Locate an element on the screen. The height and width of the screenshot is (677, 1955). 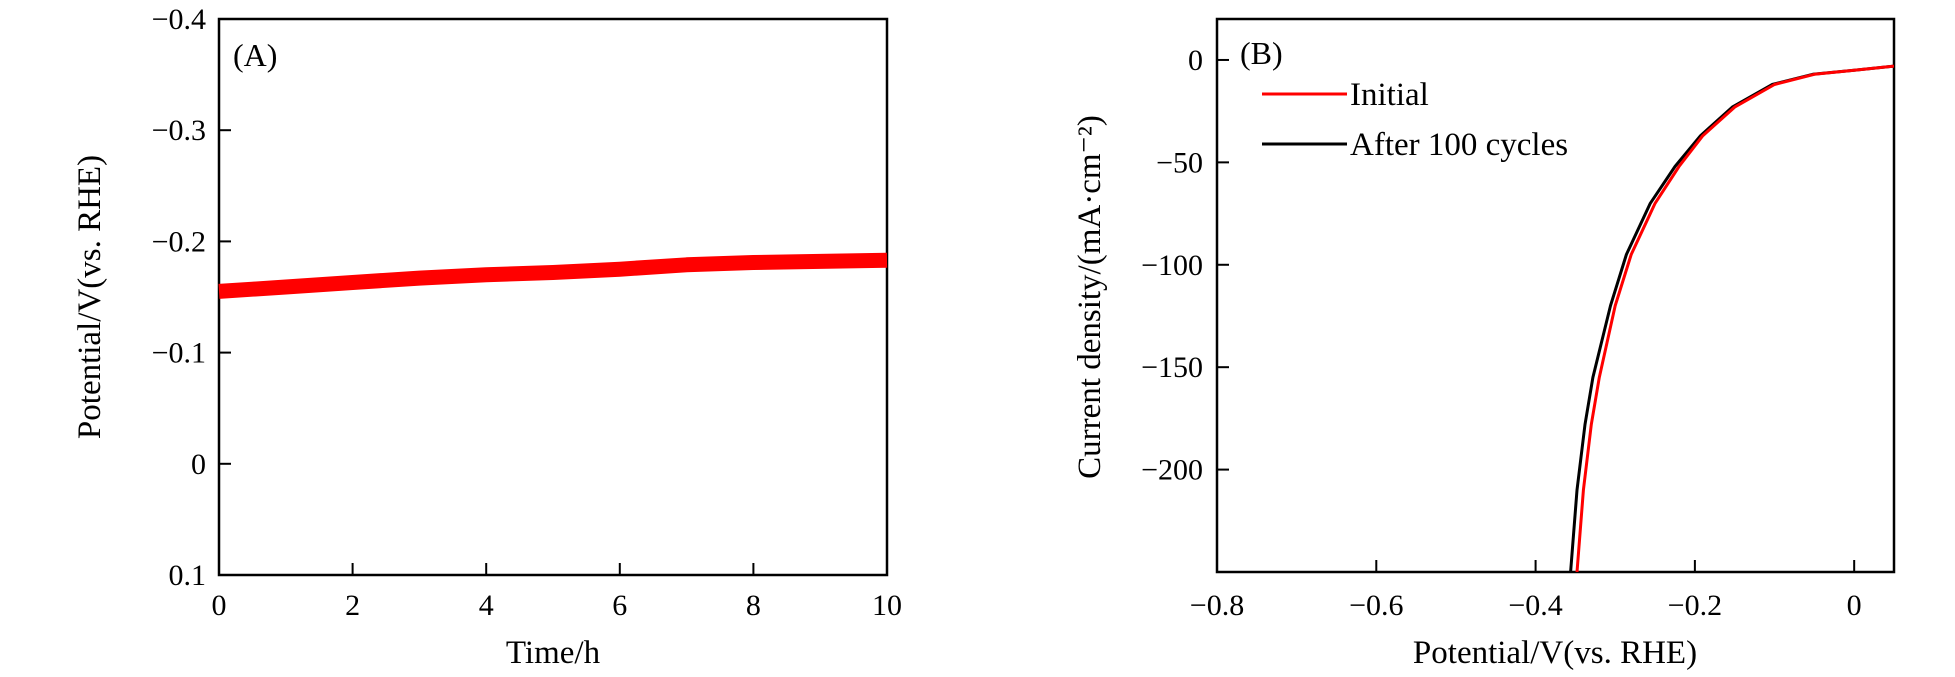
chart-b-y-axis-label: Current density/(mA·cm⁻²) is located at coordinates (1090, 297).